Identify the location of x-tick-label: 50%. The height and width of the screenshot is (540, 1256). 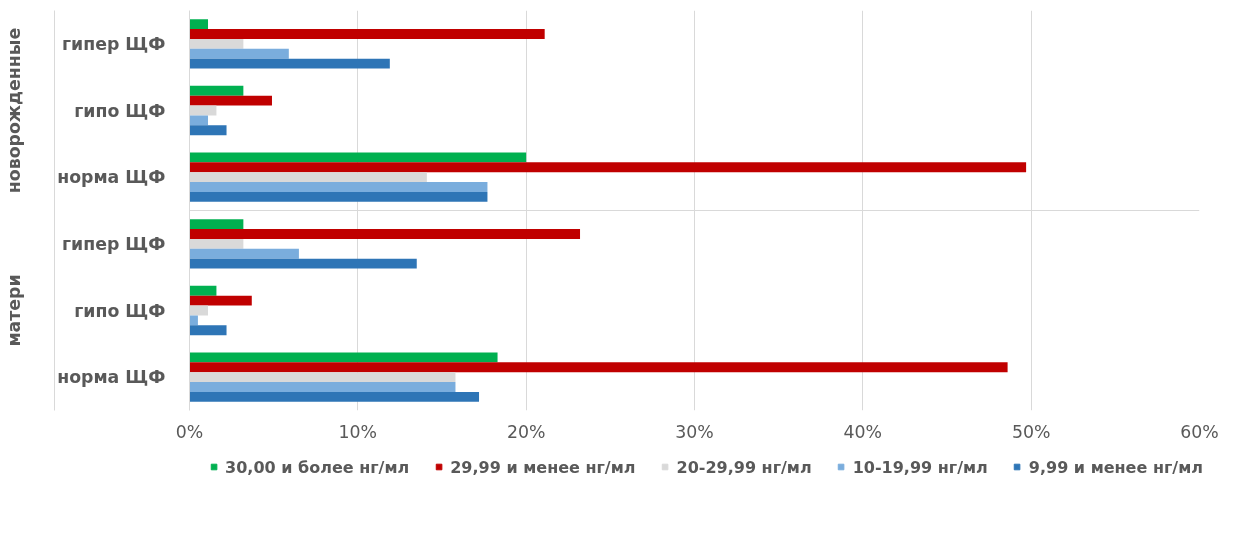
(1031, 431).